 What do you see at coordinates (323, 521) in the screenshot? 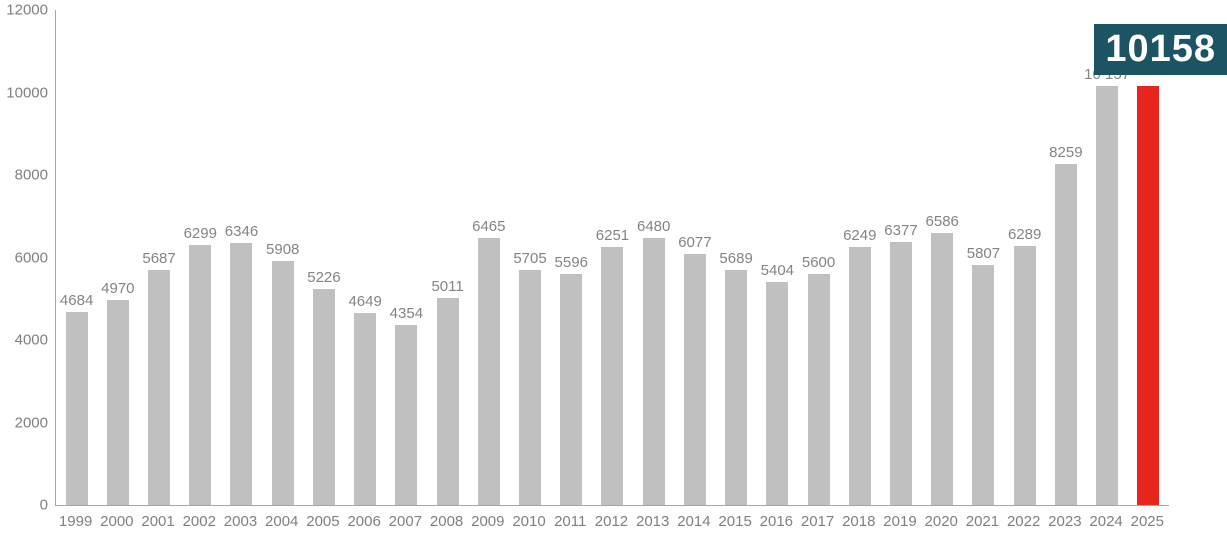
I see `x-axis-tick-label: 2005` at bounding box center [323, 521].